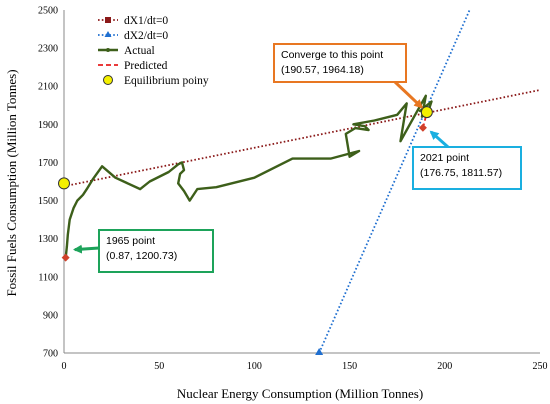 This screenshot has width=550, height=404. I want to click on legend-label-3: Predicted, so click(146, 66).